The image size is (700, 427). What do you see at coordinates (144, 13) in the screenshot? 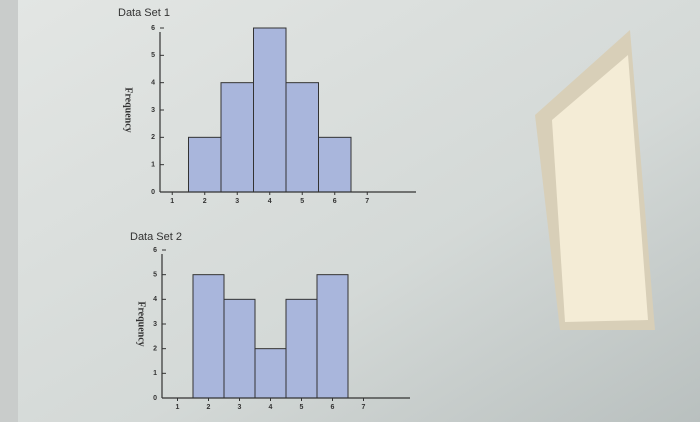
I see `chart-title: Data Set 1` at bounding box center [144, 13].